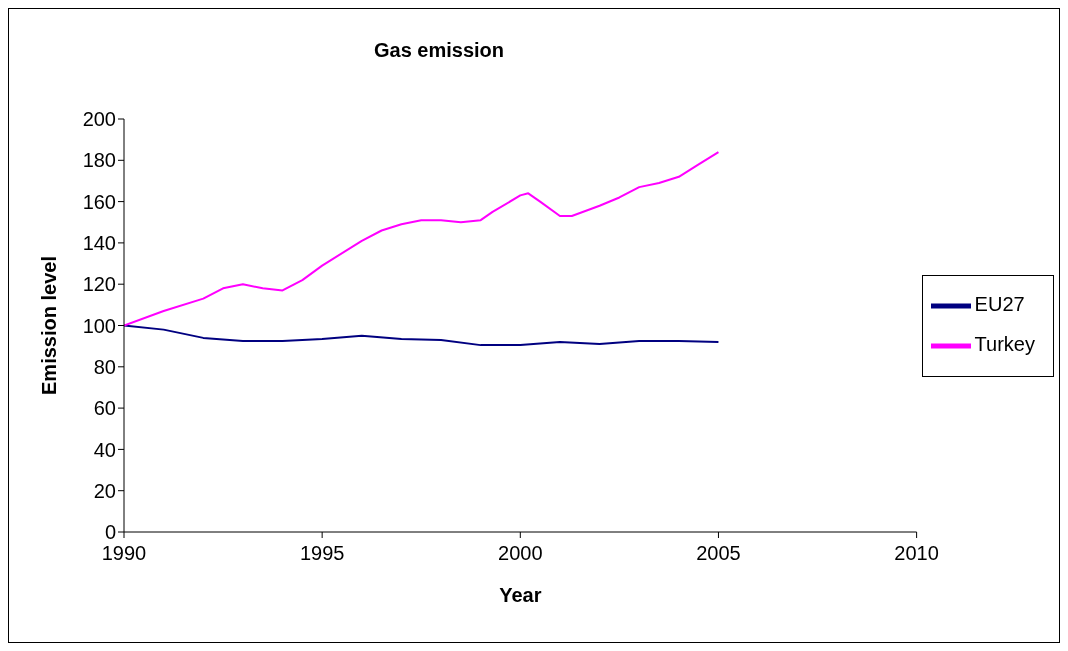  Describe the element at coordinates (718, 553) in the screenshot. I see `x-tick-label: 2005` at that location.